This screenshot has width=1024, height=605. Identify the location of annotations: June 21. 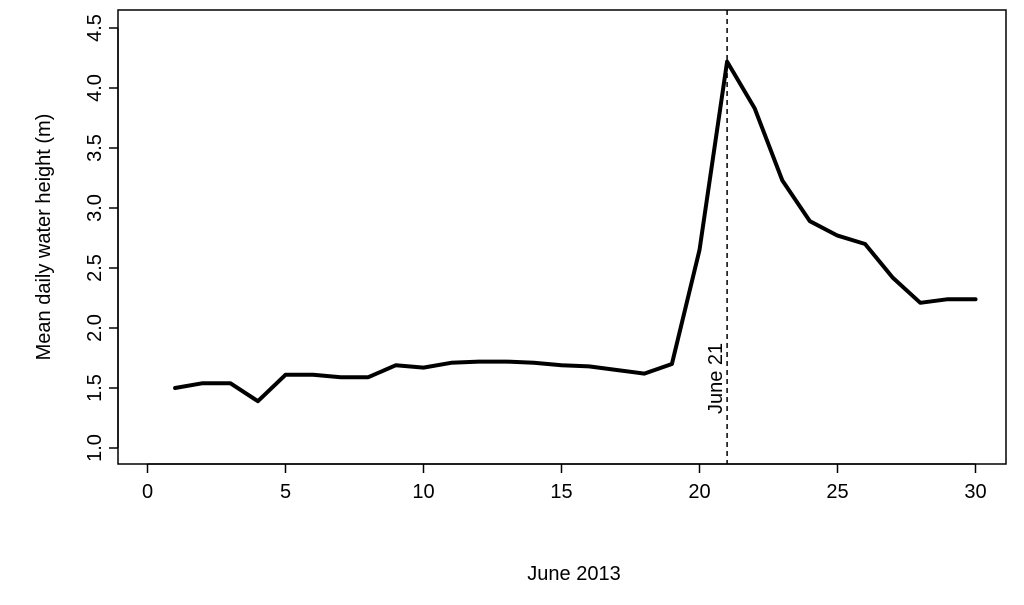
(716, 237).